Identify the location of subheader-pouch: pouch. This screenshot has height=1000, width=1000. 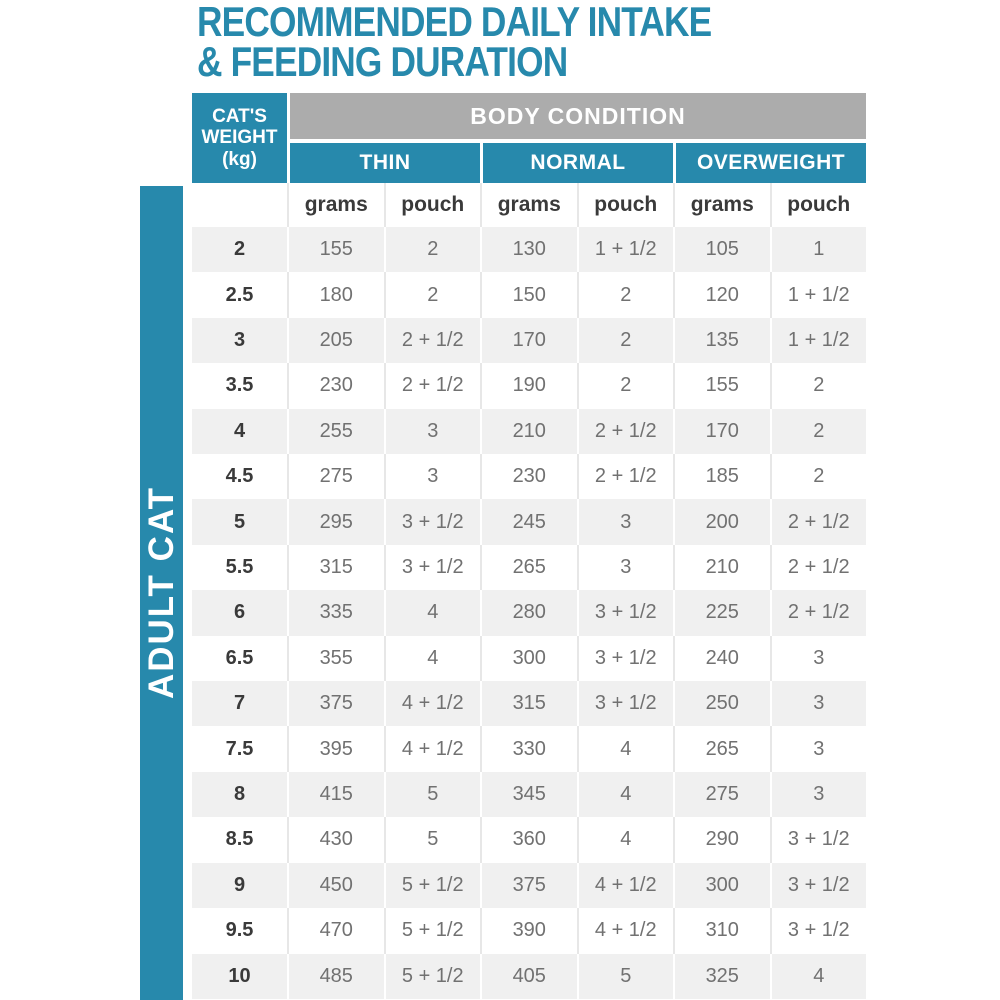
(818, 205).